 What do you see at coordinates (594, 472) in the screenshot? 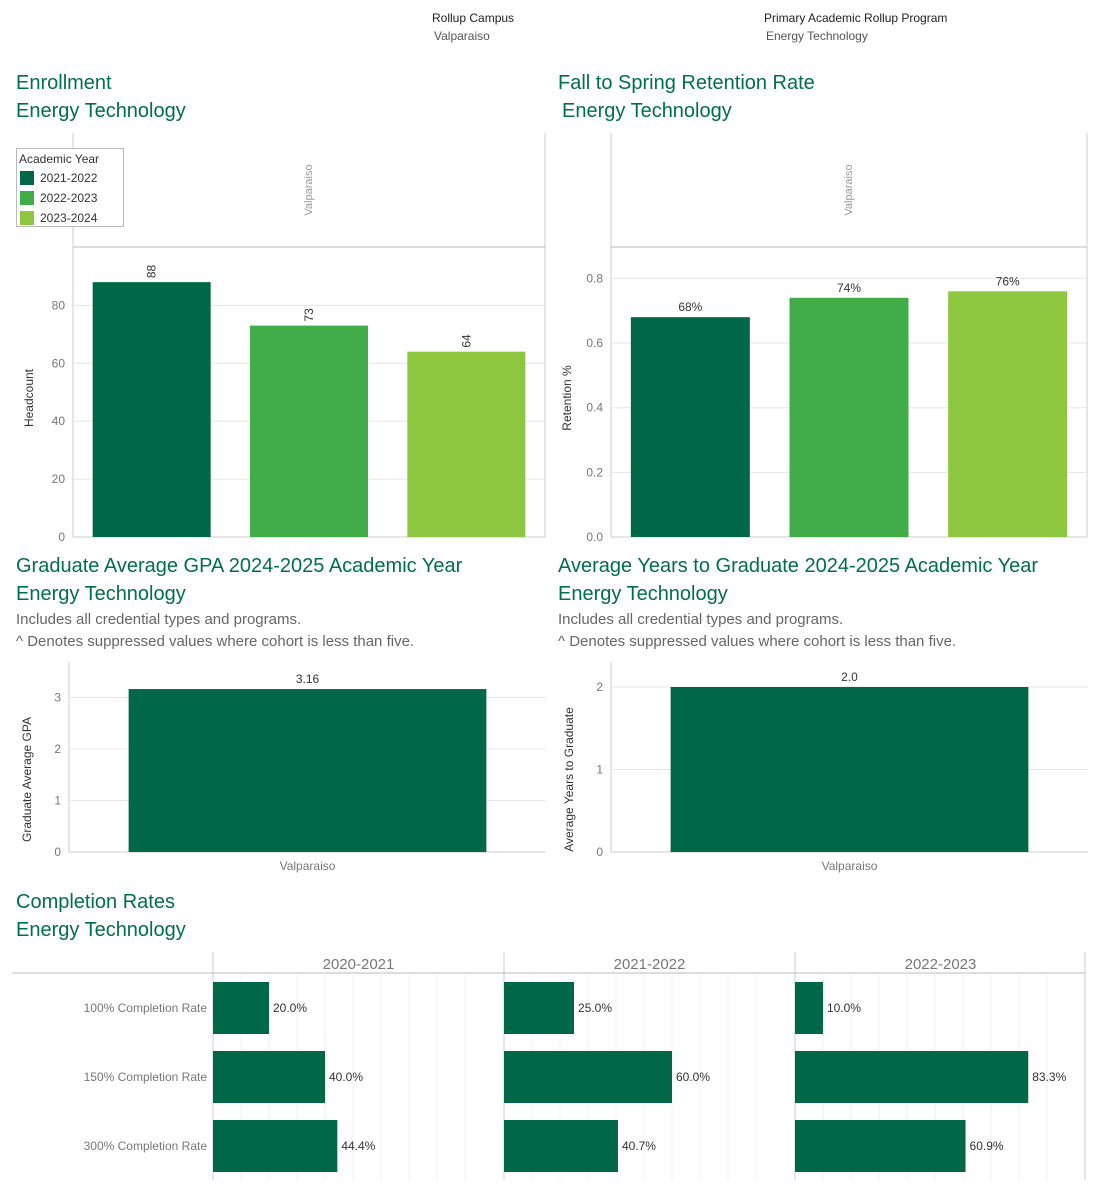
I see `retention-y-tick-label: 0.2` at bounding box center [594, 472].